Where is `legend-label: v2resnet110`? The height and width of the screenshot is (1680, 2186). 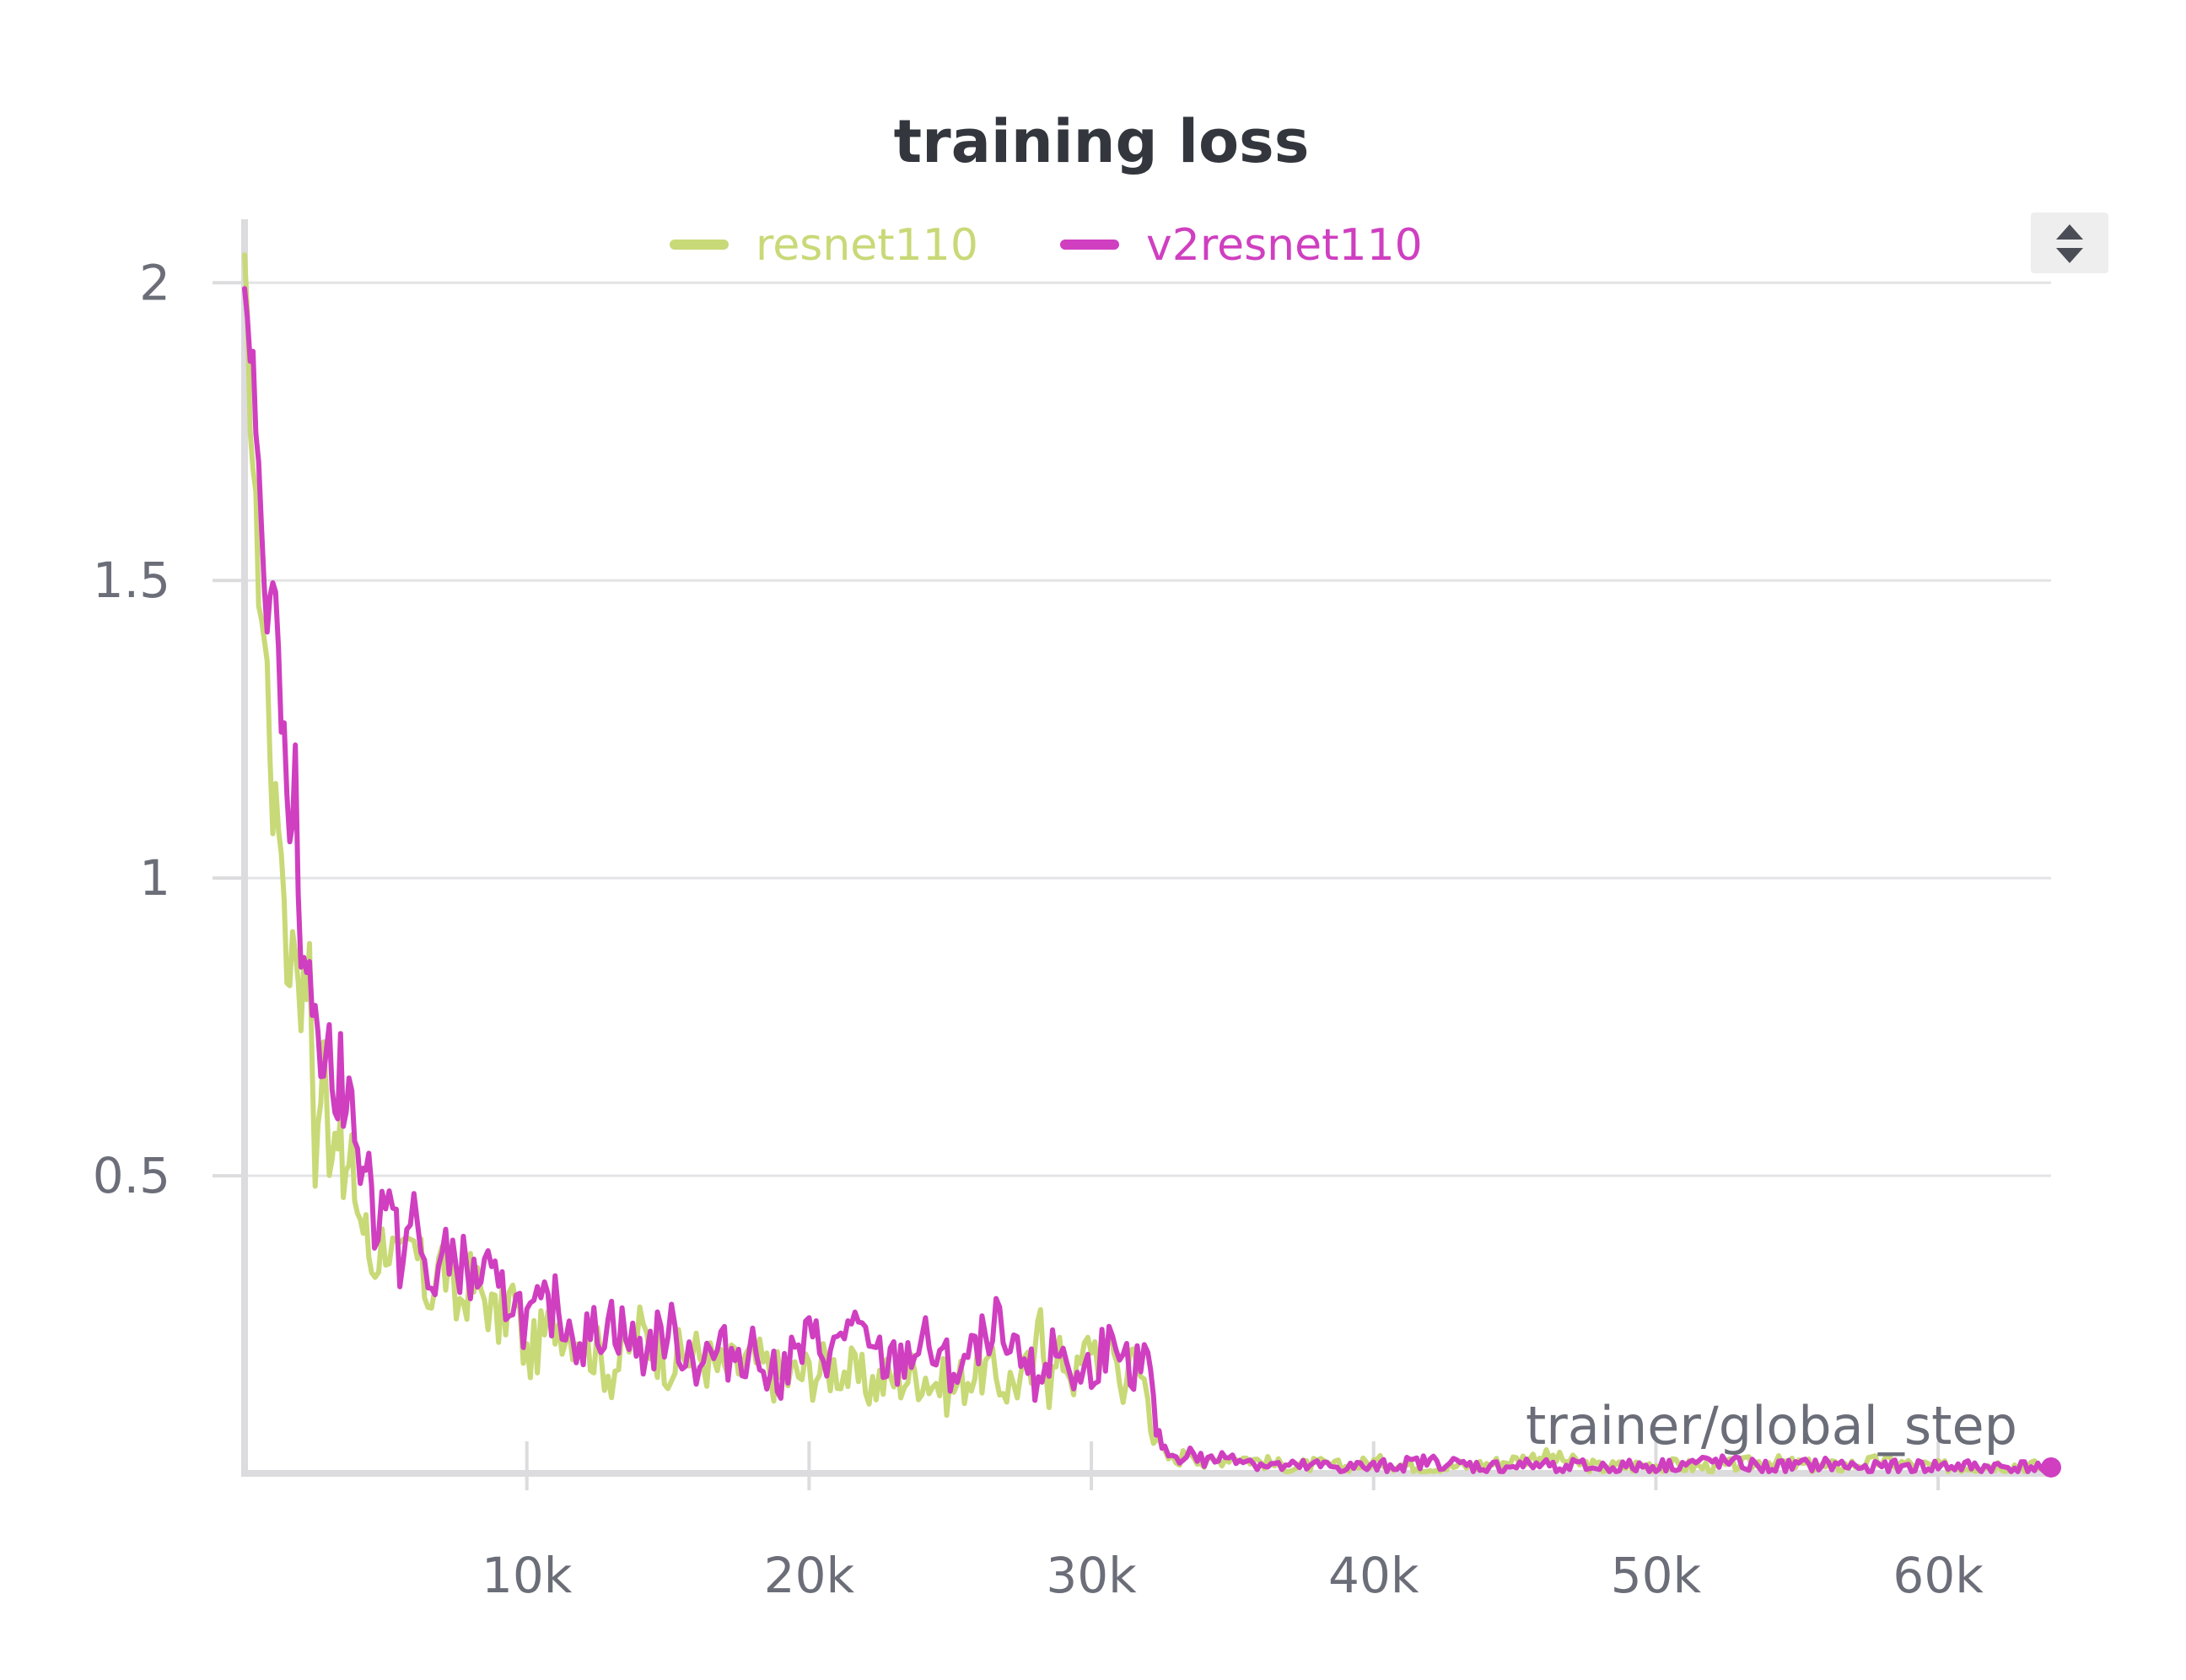
legend-label: v2resnet110 is located at coordinates (1284, 246).